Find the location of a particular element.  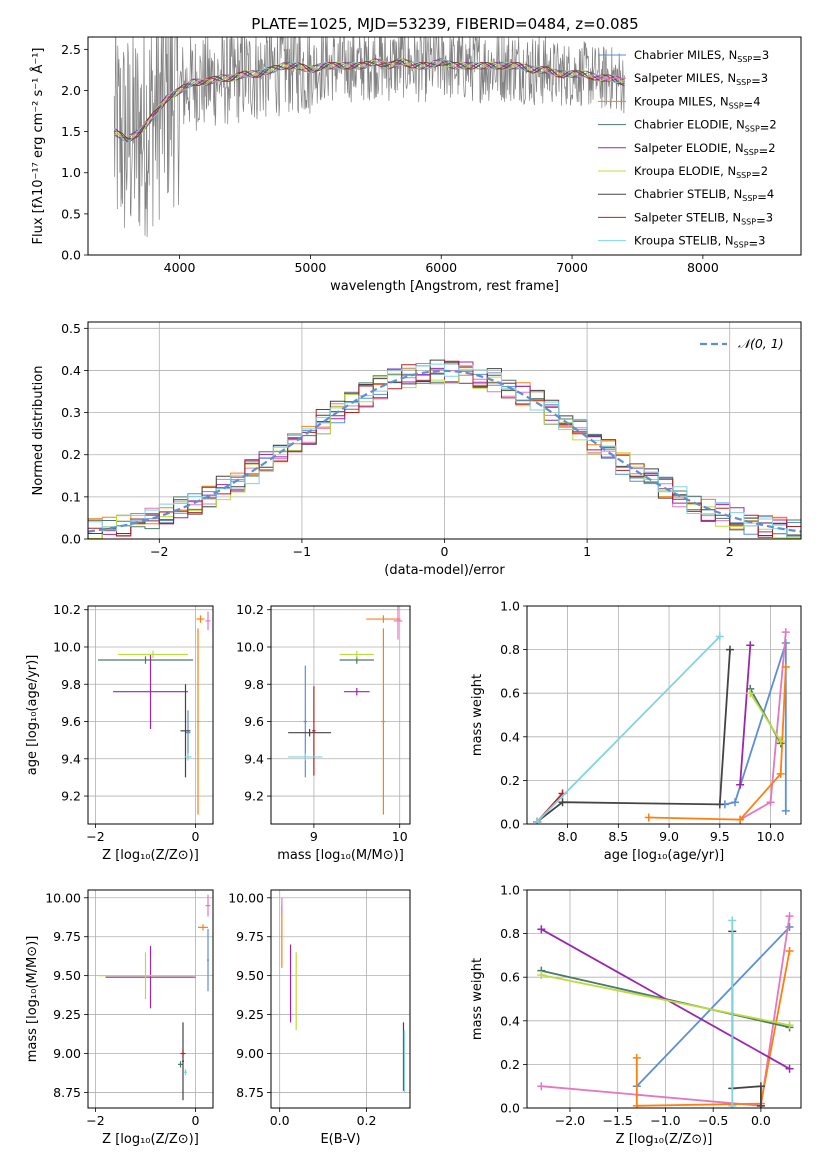

x-tick-label: 8.0 is located at coordinates (568, 836).